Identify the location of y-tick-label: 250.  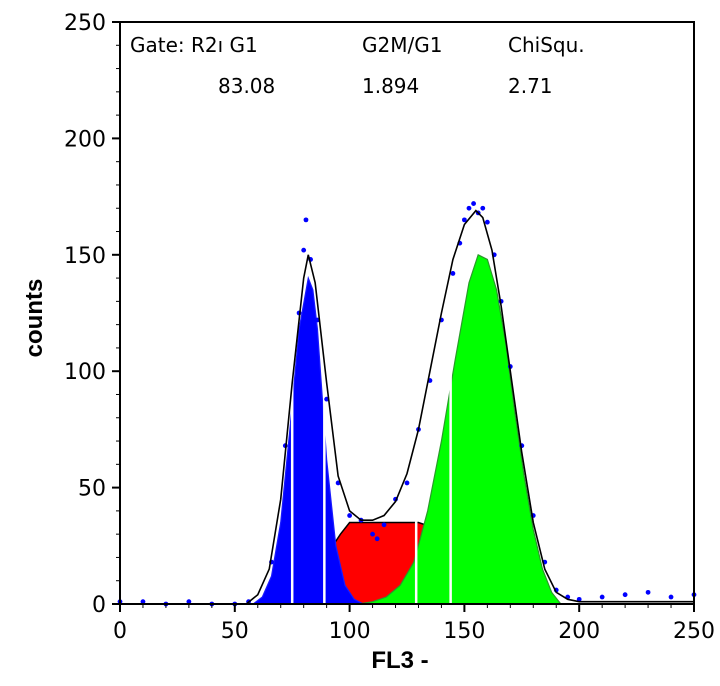
(85, 23).